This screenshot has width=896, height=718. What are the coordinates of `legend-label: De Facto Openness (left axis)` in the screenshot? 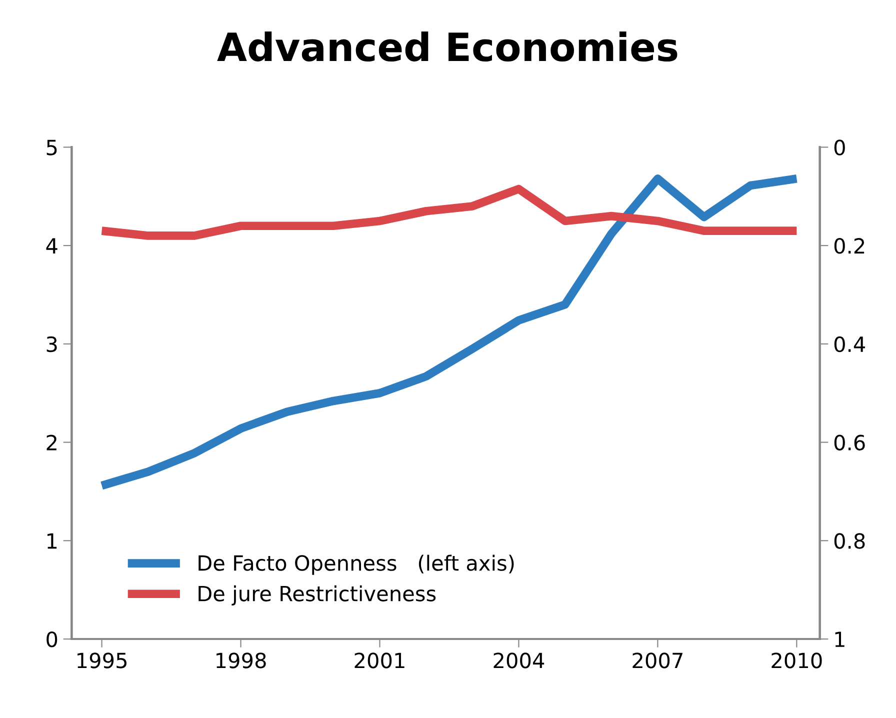 It's located at (356, 564).